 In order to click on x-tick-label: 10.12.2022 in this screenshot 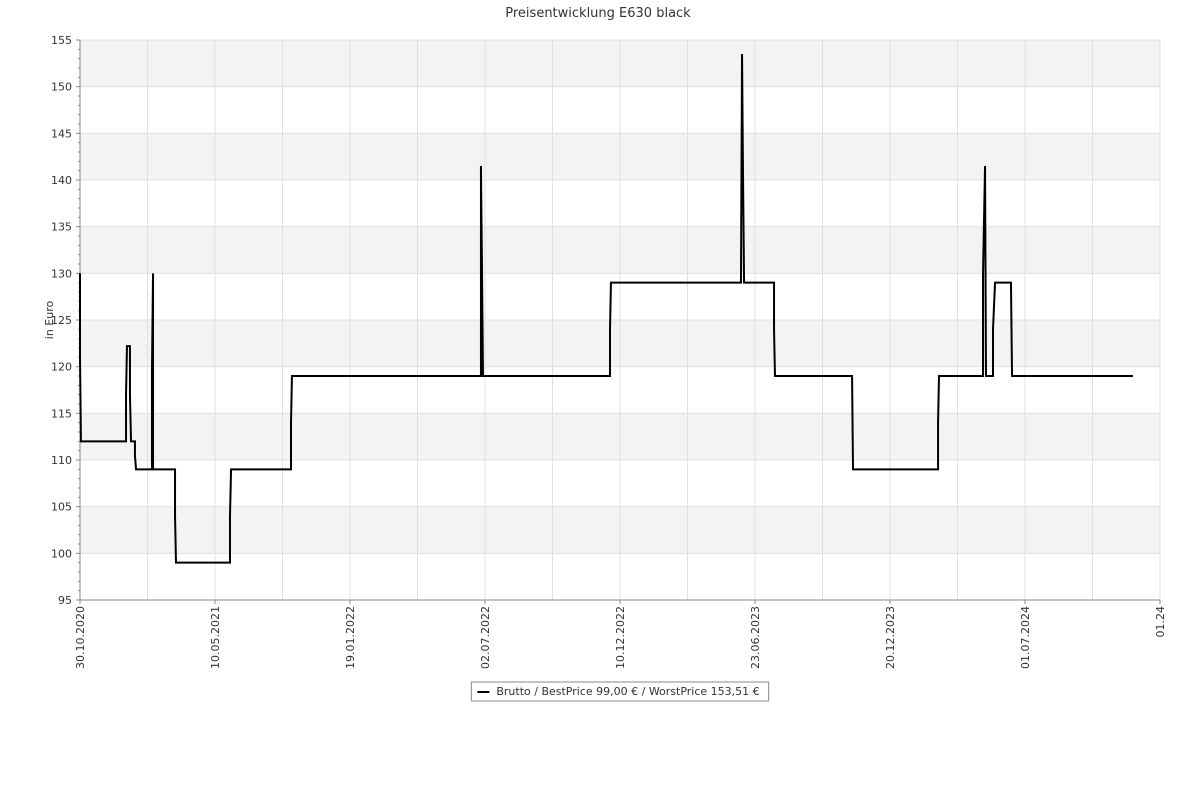, I will do `click(620, 637)`.